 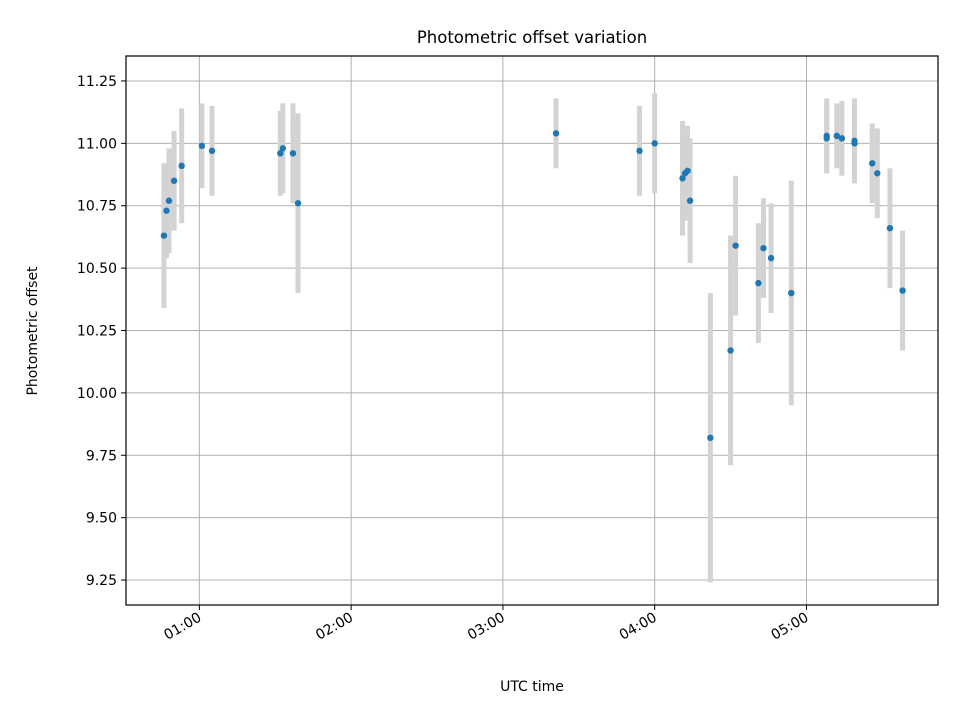 What do you see at coordinates (97, 394) in the screenshot?
I see `y-tick-label: 10.00` at bounding box center [97, 394].